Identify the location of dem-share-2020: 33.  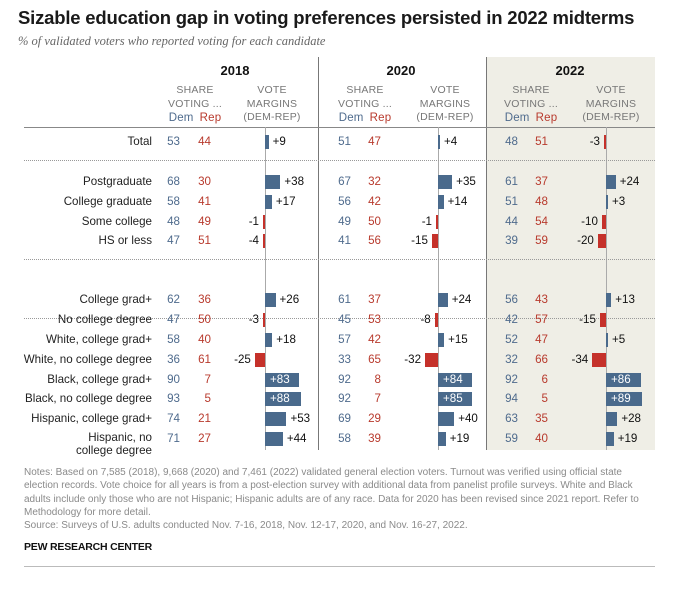
(344, 359).